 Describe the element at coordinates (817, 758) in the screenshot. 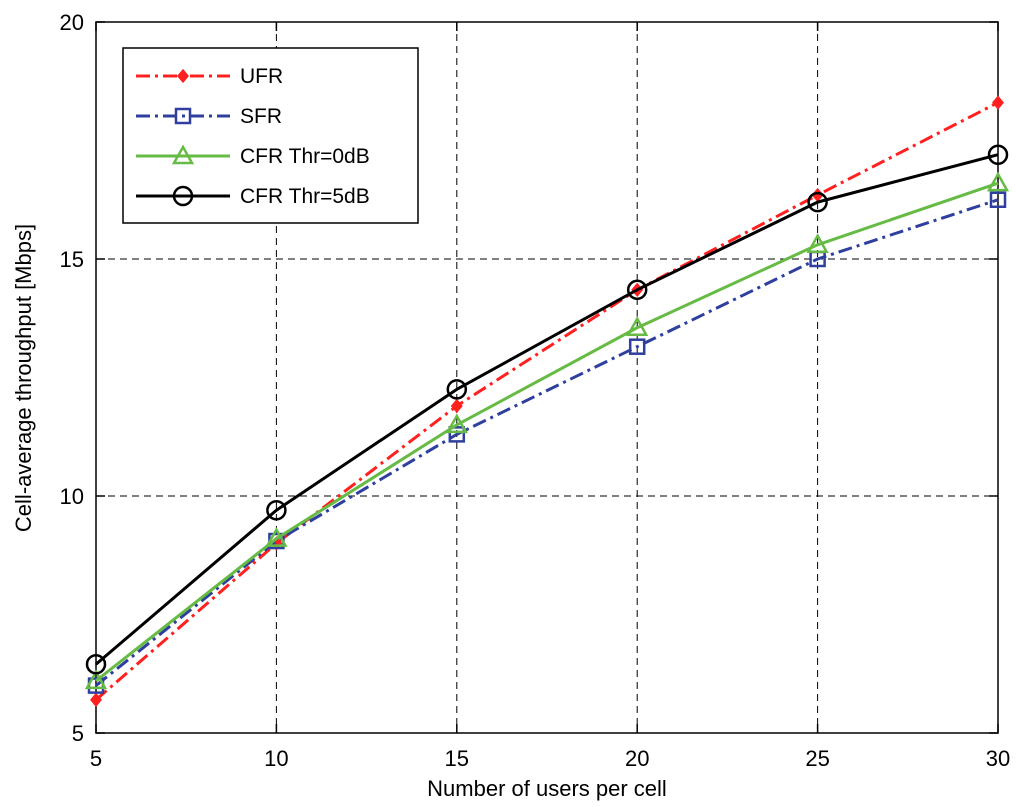

I see `x-tick-label: 25` at that location.